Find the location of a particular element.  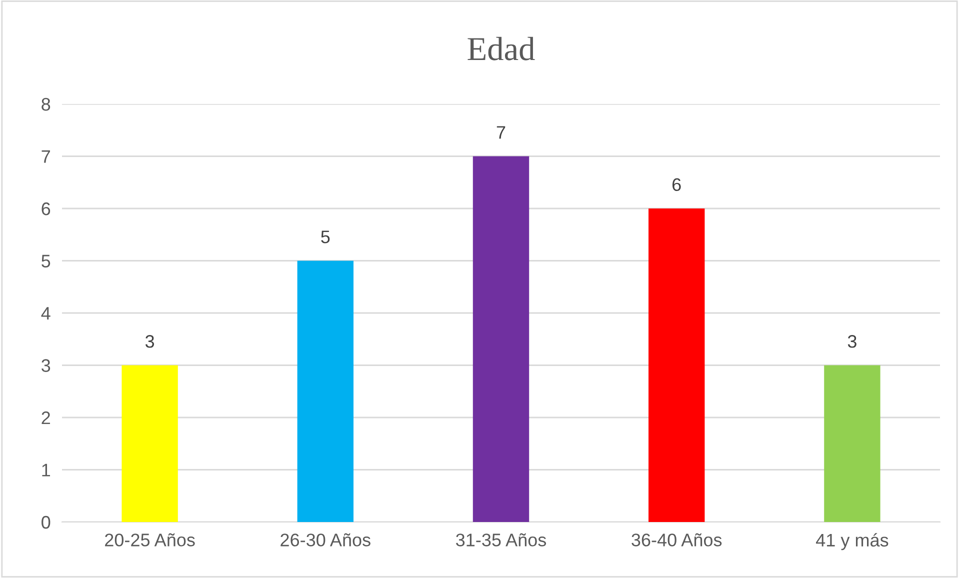

x-tick-label: 31-35 Años is located at coordinates (501, 539).